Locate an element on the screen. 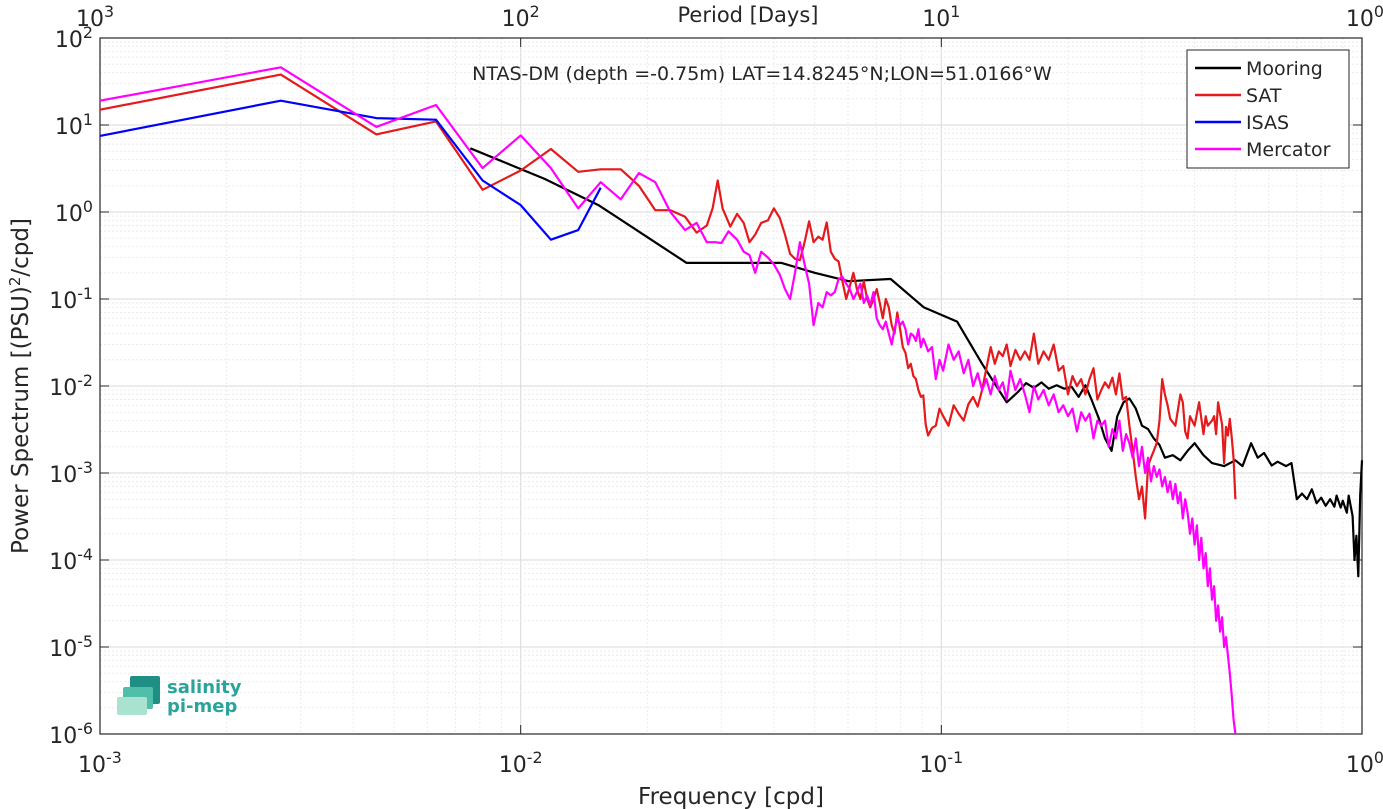 The image size is (1383, 809). x-tick-label-exponent: 0 is located at coordinates (1378, 757).